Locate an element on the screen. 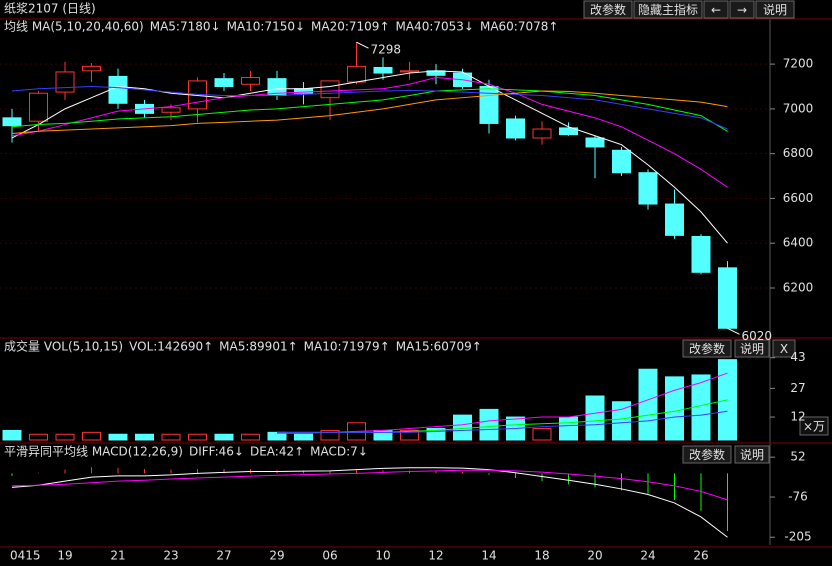 The width and height of the screenshot is (832, 566). y-tick-label: 7000 is located at coordinates (798, 108).